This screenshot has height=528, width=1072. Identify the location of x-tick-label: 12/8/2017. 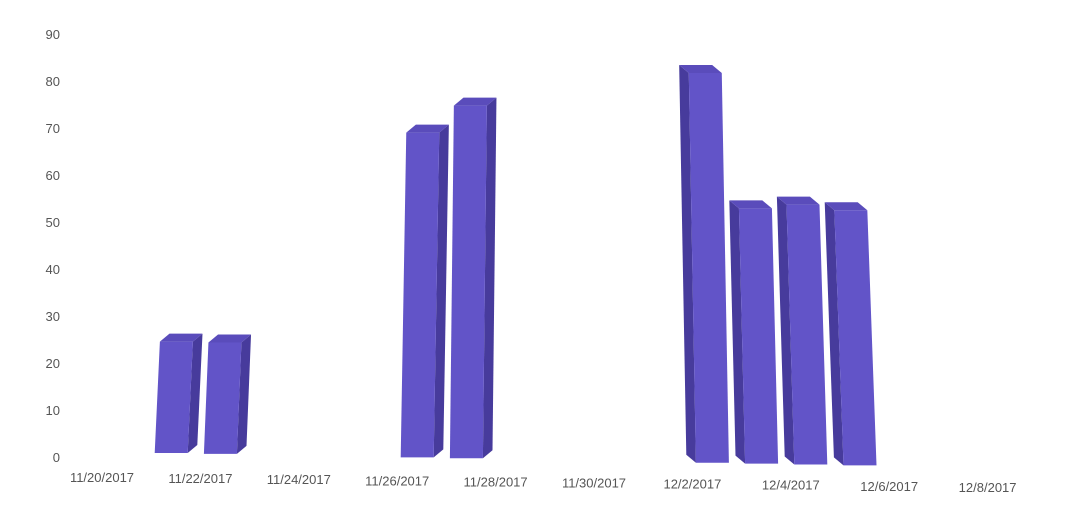
(988, 487).